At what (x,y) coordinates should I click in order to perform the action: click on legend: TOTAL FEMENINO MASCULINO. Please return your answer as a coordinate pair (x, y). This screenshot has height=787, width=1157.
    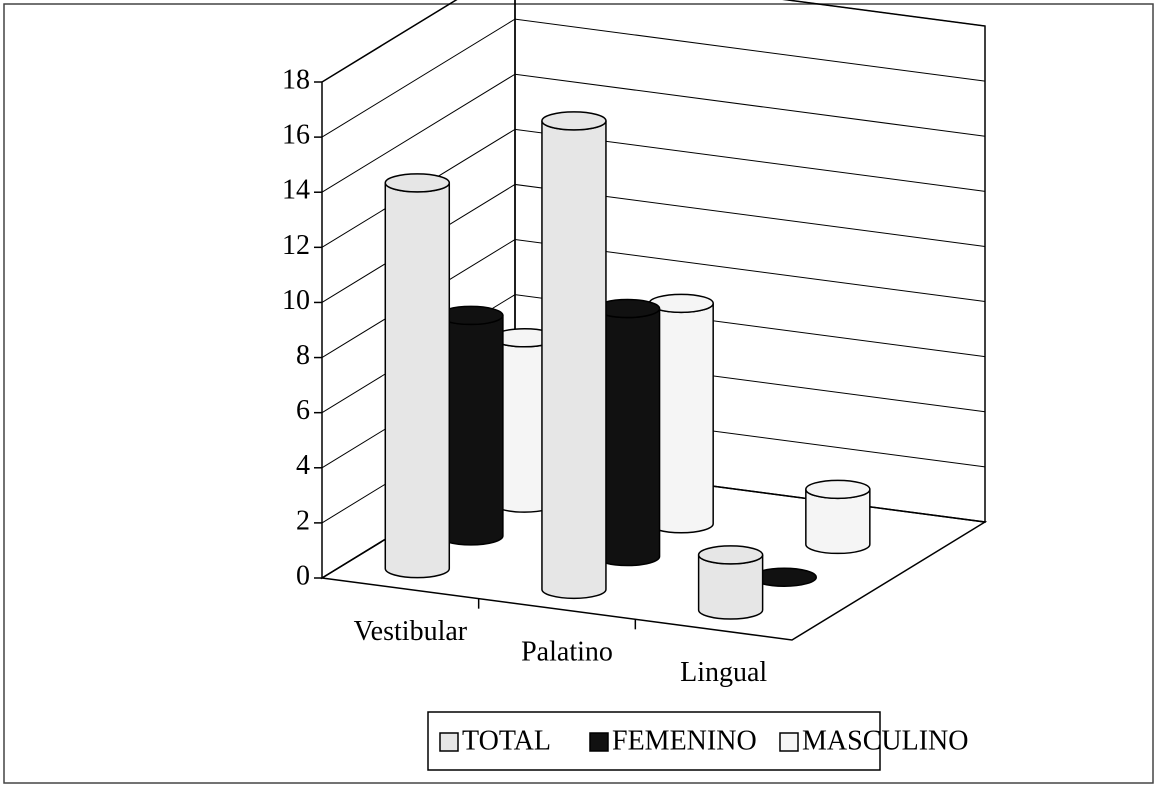
    Looking at the image, I should click on (697, 741).